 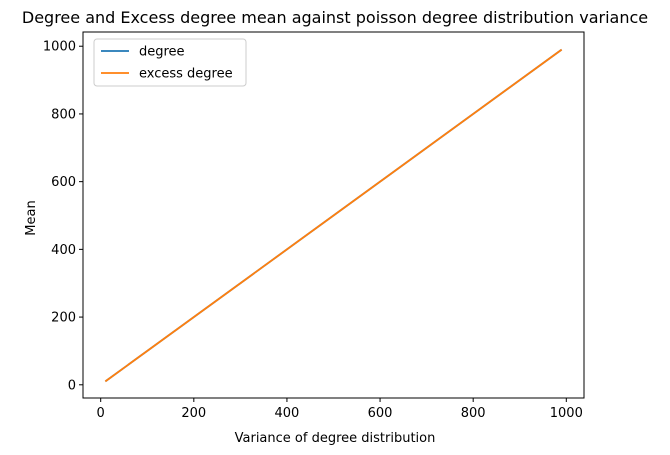 I want to click on x-axis-ticks: 0 200 400 600 800 1000, so click(x=340, y=409).